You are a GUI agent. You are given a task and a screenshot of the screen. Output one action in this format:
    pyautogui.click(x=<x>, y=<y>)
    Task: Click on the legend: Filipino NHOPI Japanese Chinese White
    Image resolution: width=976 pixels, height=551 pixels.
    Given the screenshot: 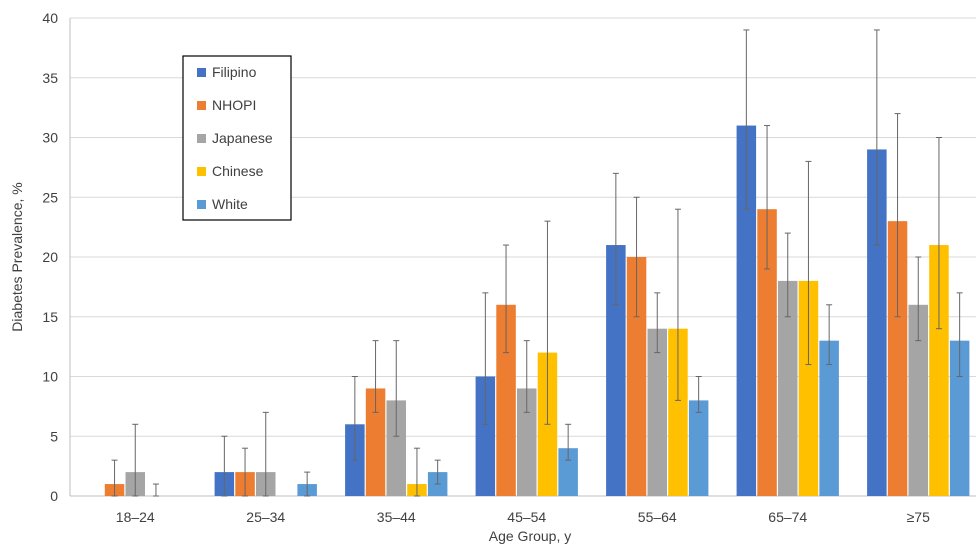 What is the action you would take?
    pyautogui.click(x=237, y=138)
    